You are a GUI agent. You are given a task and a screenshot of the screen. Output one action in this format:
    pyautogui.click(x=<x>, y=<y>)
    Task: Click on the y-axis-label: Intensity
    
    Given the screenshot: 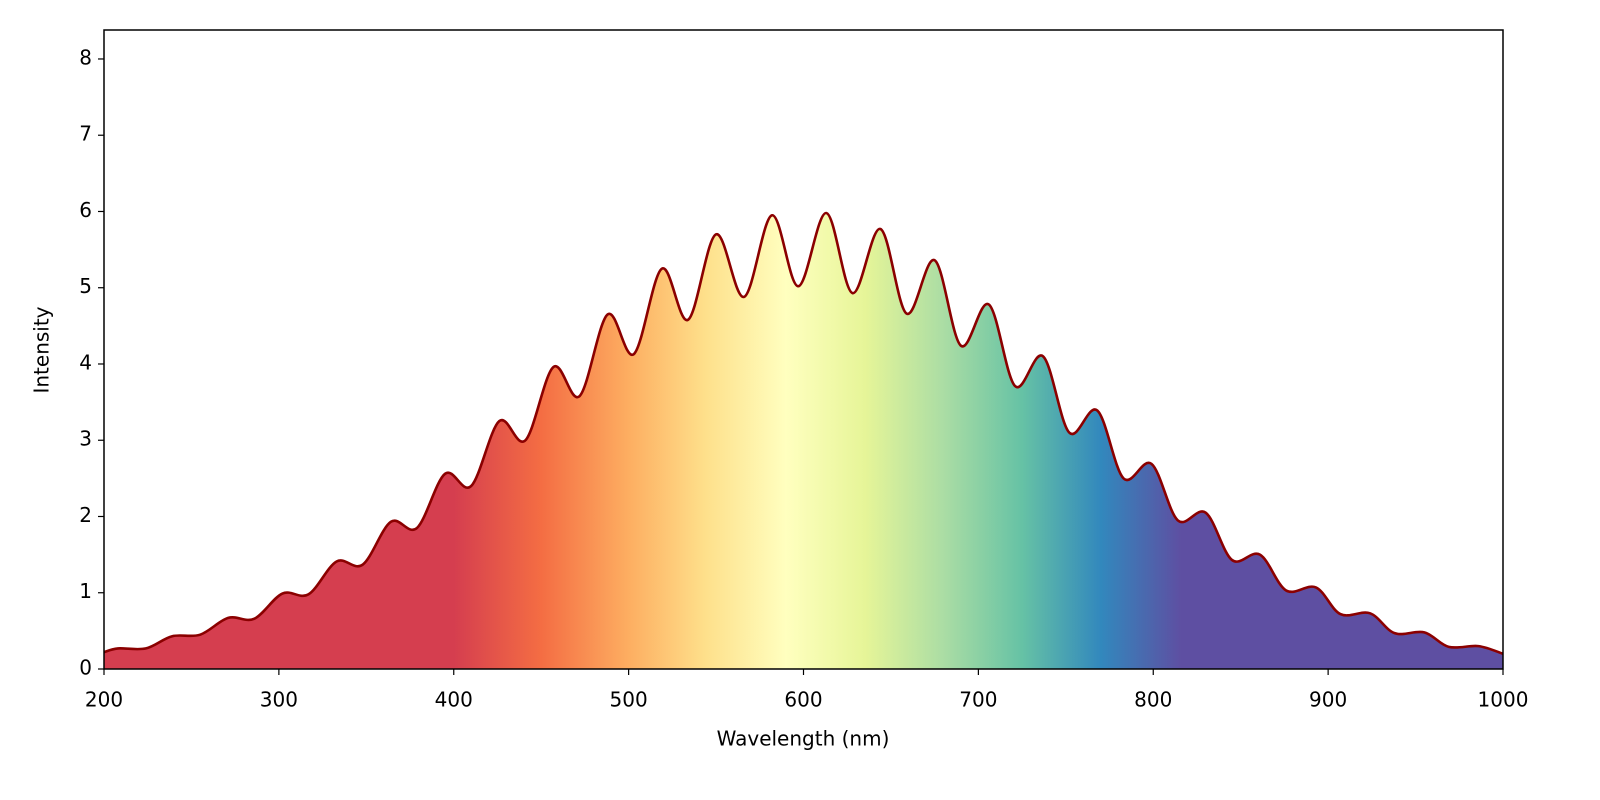 What is the action you would take?
    pyautogui.click(x=42, y=349)
    